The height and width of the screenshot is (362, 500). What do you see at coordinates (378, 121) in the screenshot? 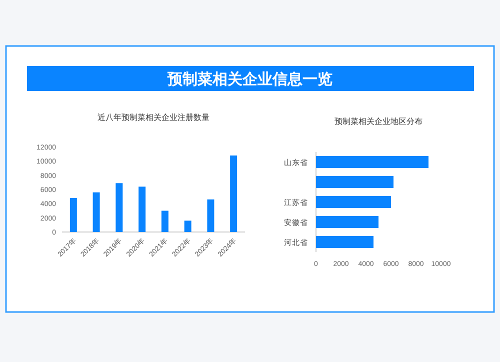
I see `chart-title: 预制菜相关企业地区分布` at bounding box center [378, 121].